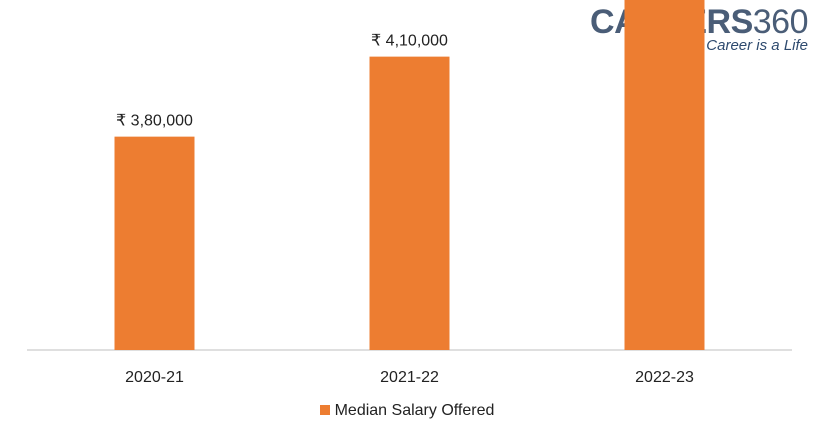 The height and width of the screenshot is (445, 814). I want to click on x-tick-label-2021-22: 2021-22, so click(409, 377).